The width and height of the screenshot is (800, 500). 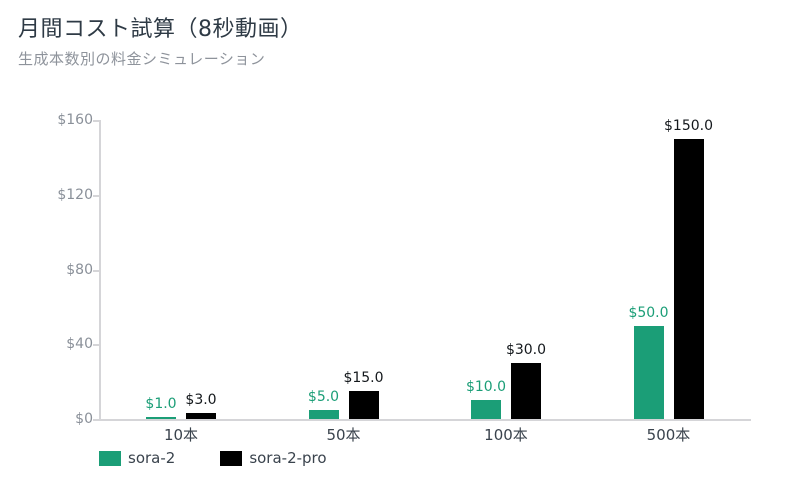 What do you see at coordinates (343, 435) in the screenshot?
I see `x-axis-category-label: 50本` at bounding box center [343, 435].